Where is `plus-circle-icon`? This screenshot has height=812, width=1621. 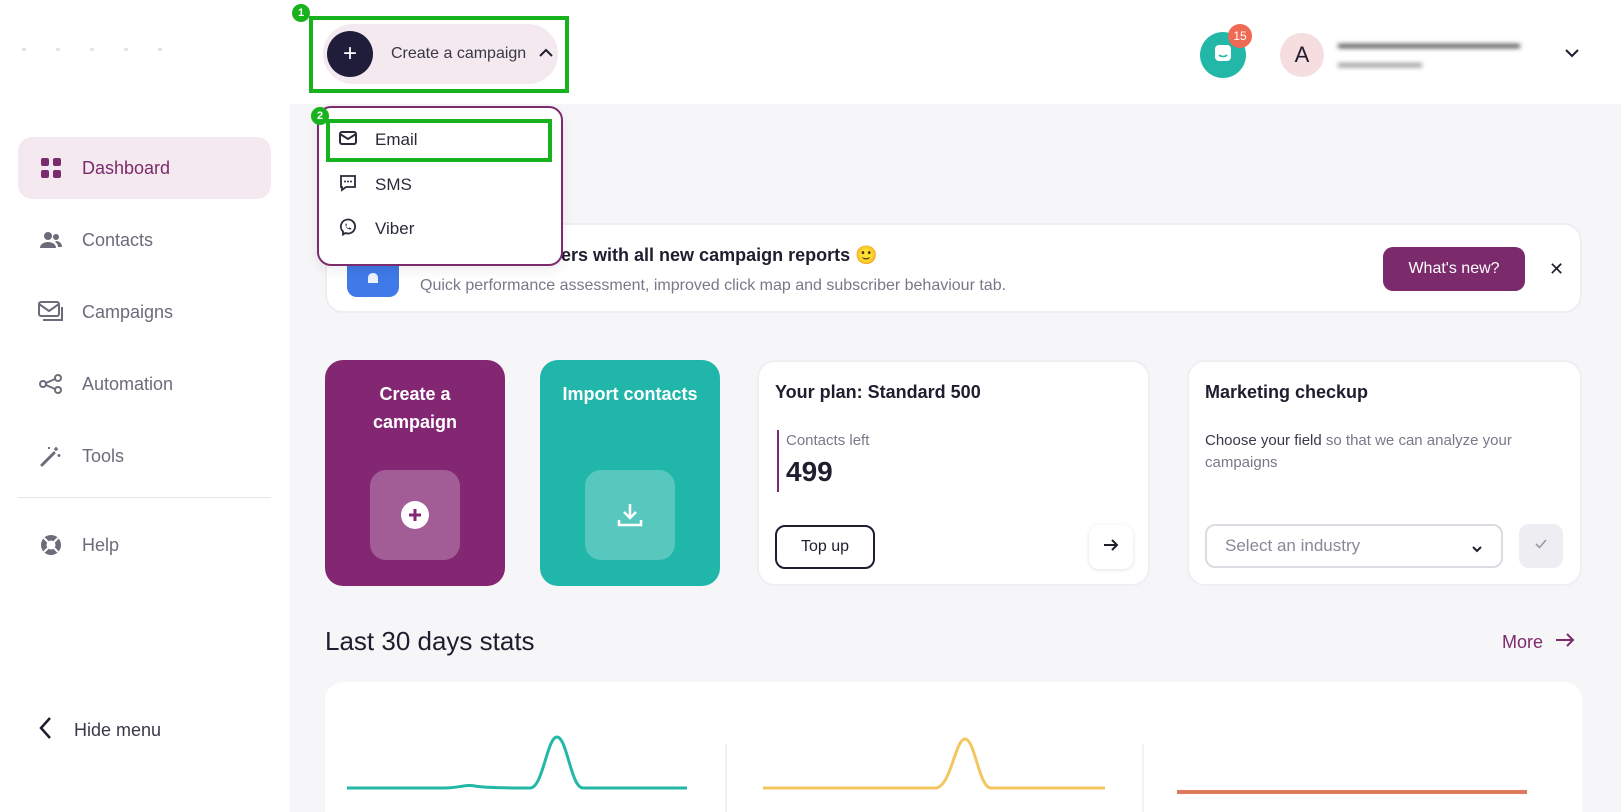 plus-circle-icon is located at coordinates (415, 515).